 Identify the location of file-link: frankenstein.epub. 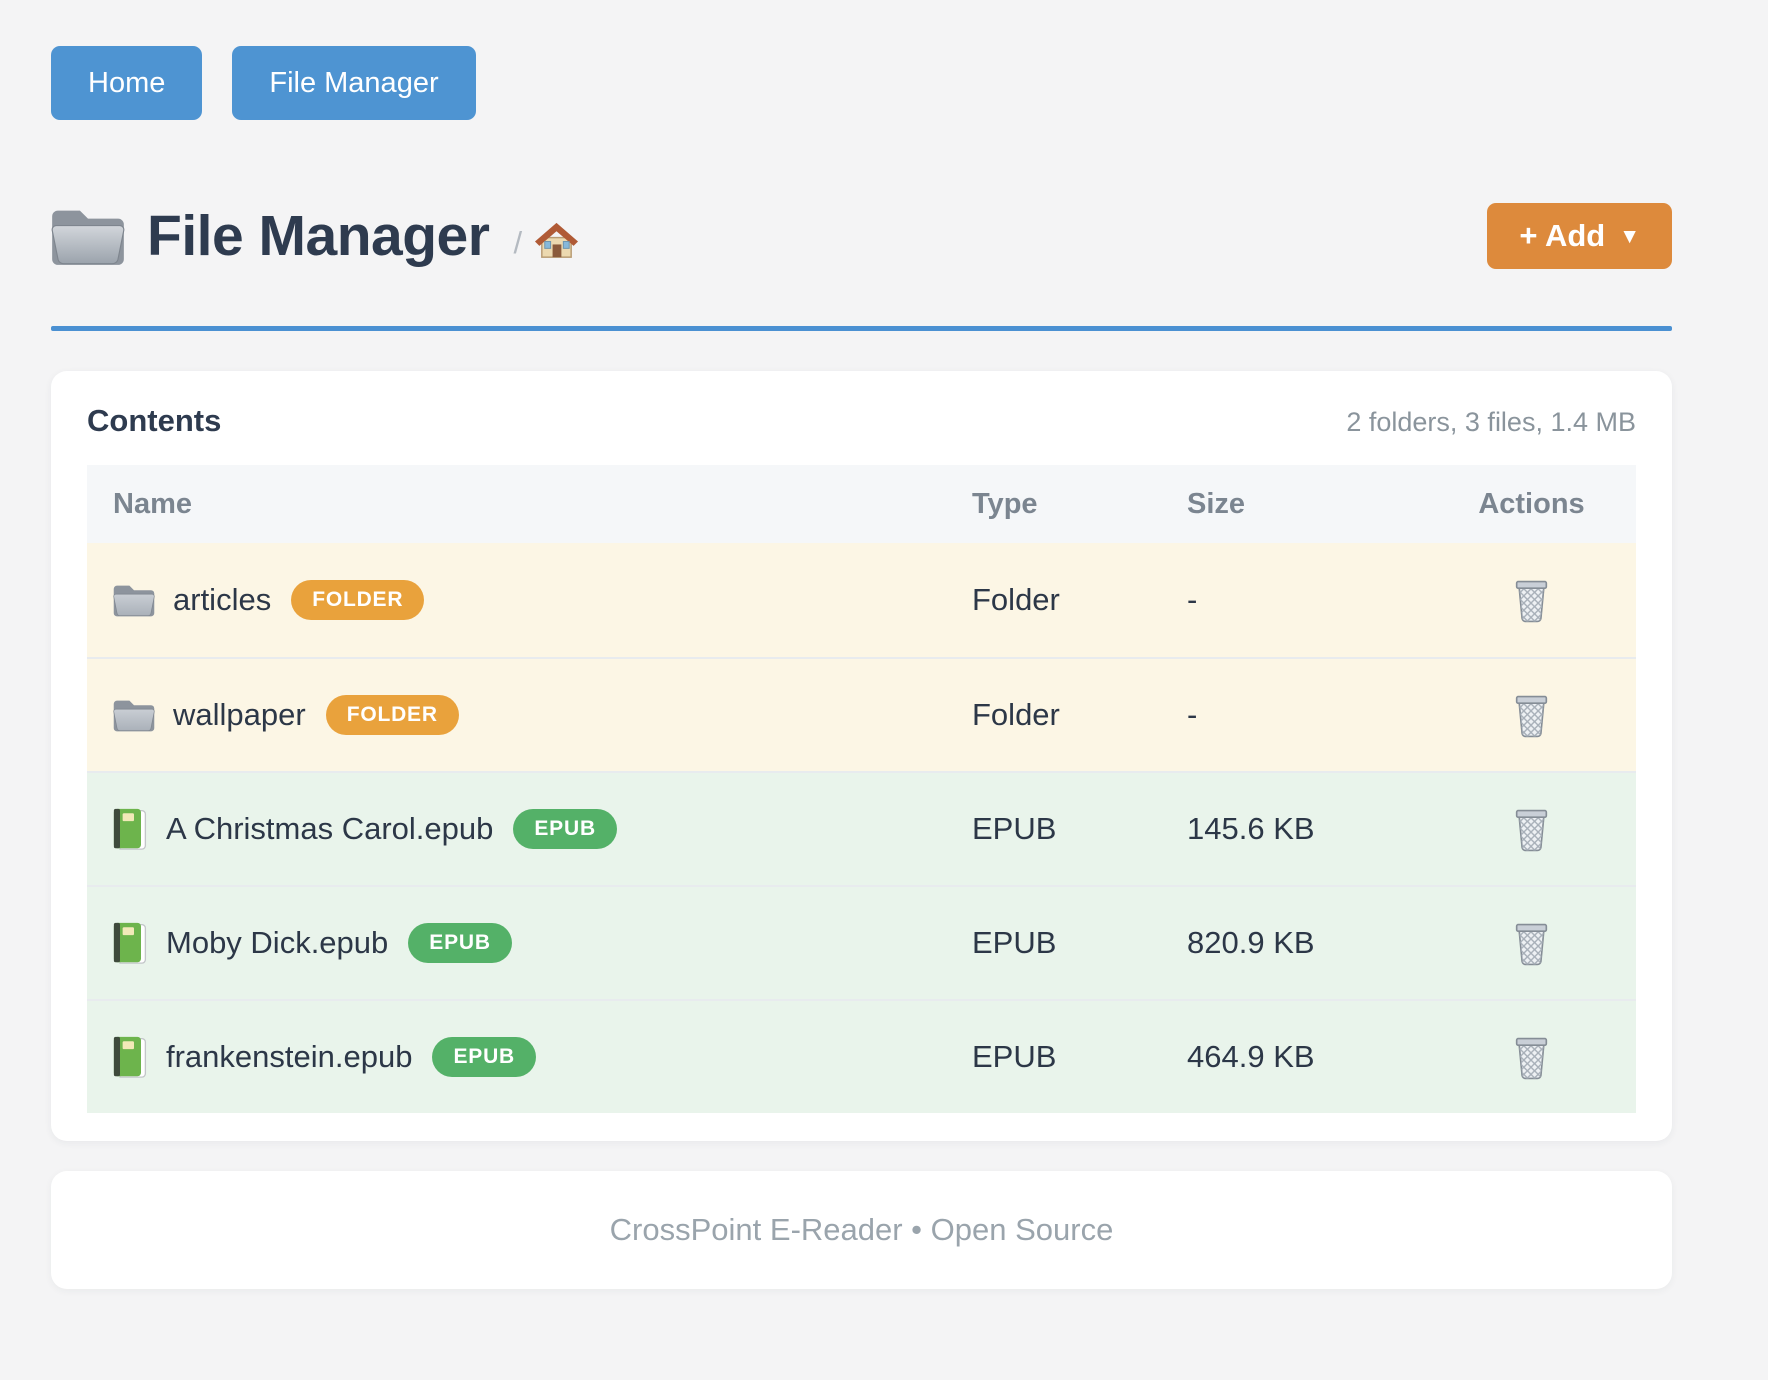
(262, 1057).